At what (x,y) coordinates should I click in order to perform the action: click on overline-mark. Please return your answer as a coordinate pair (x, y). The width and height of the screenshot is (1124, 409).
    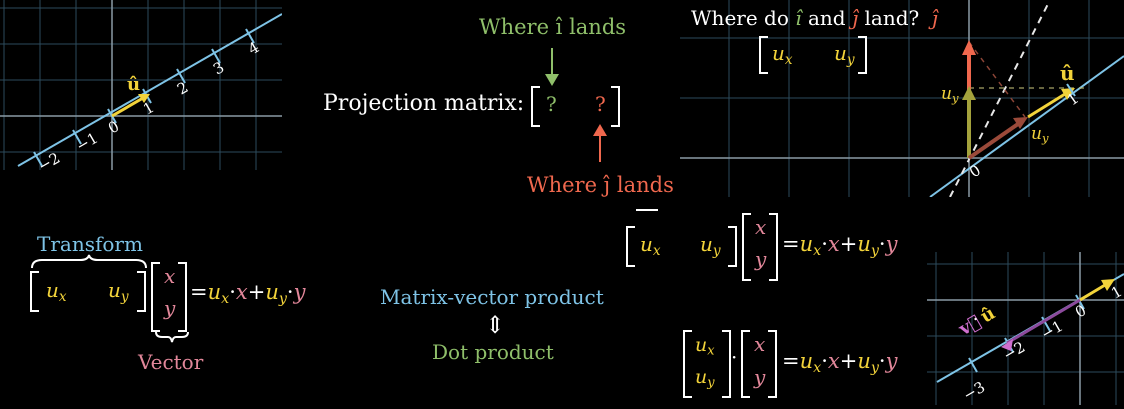
    Looking at the image, I should click on (647, 210).